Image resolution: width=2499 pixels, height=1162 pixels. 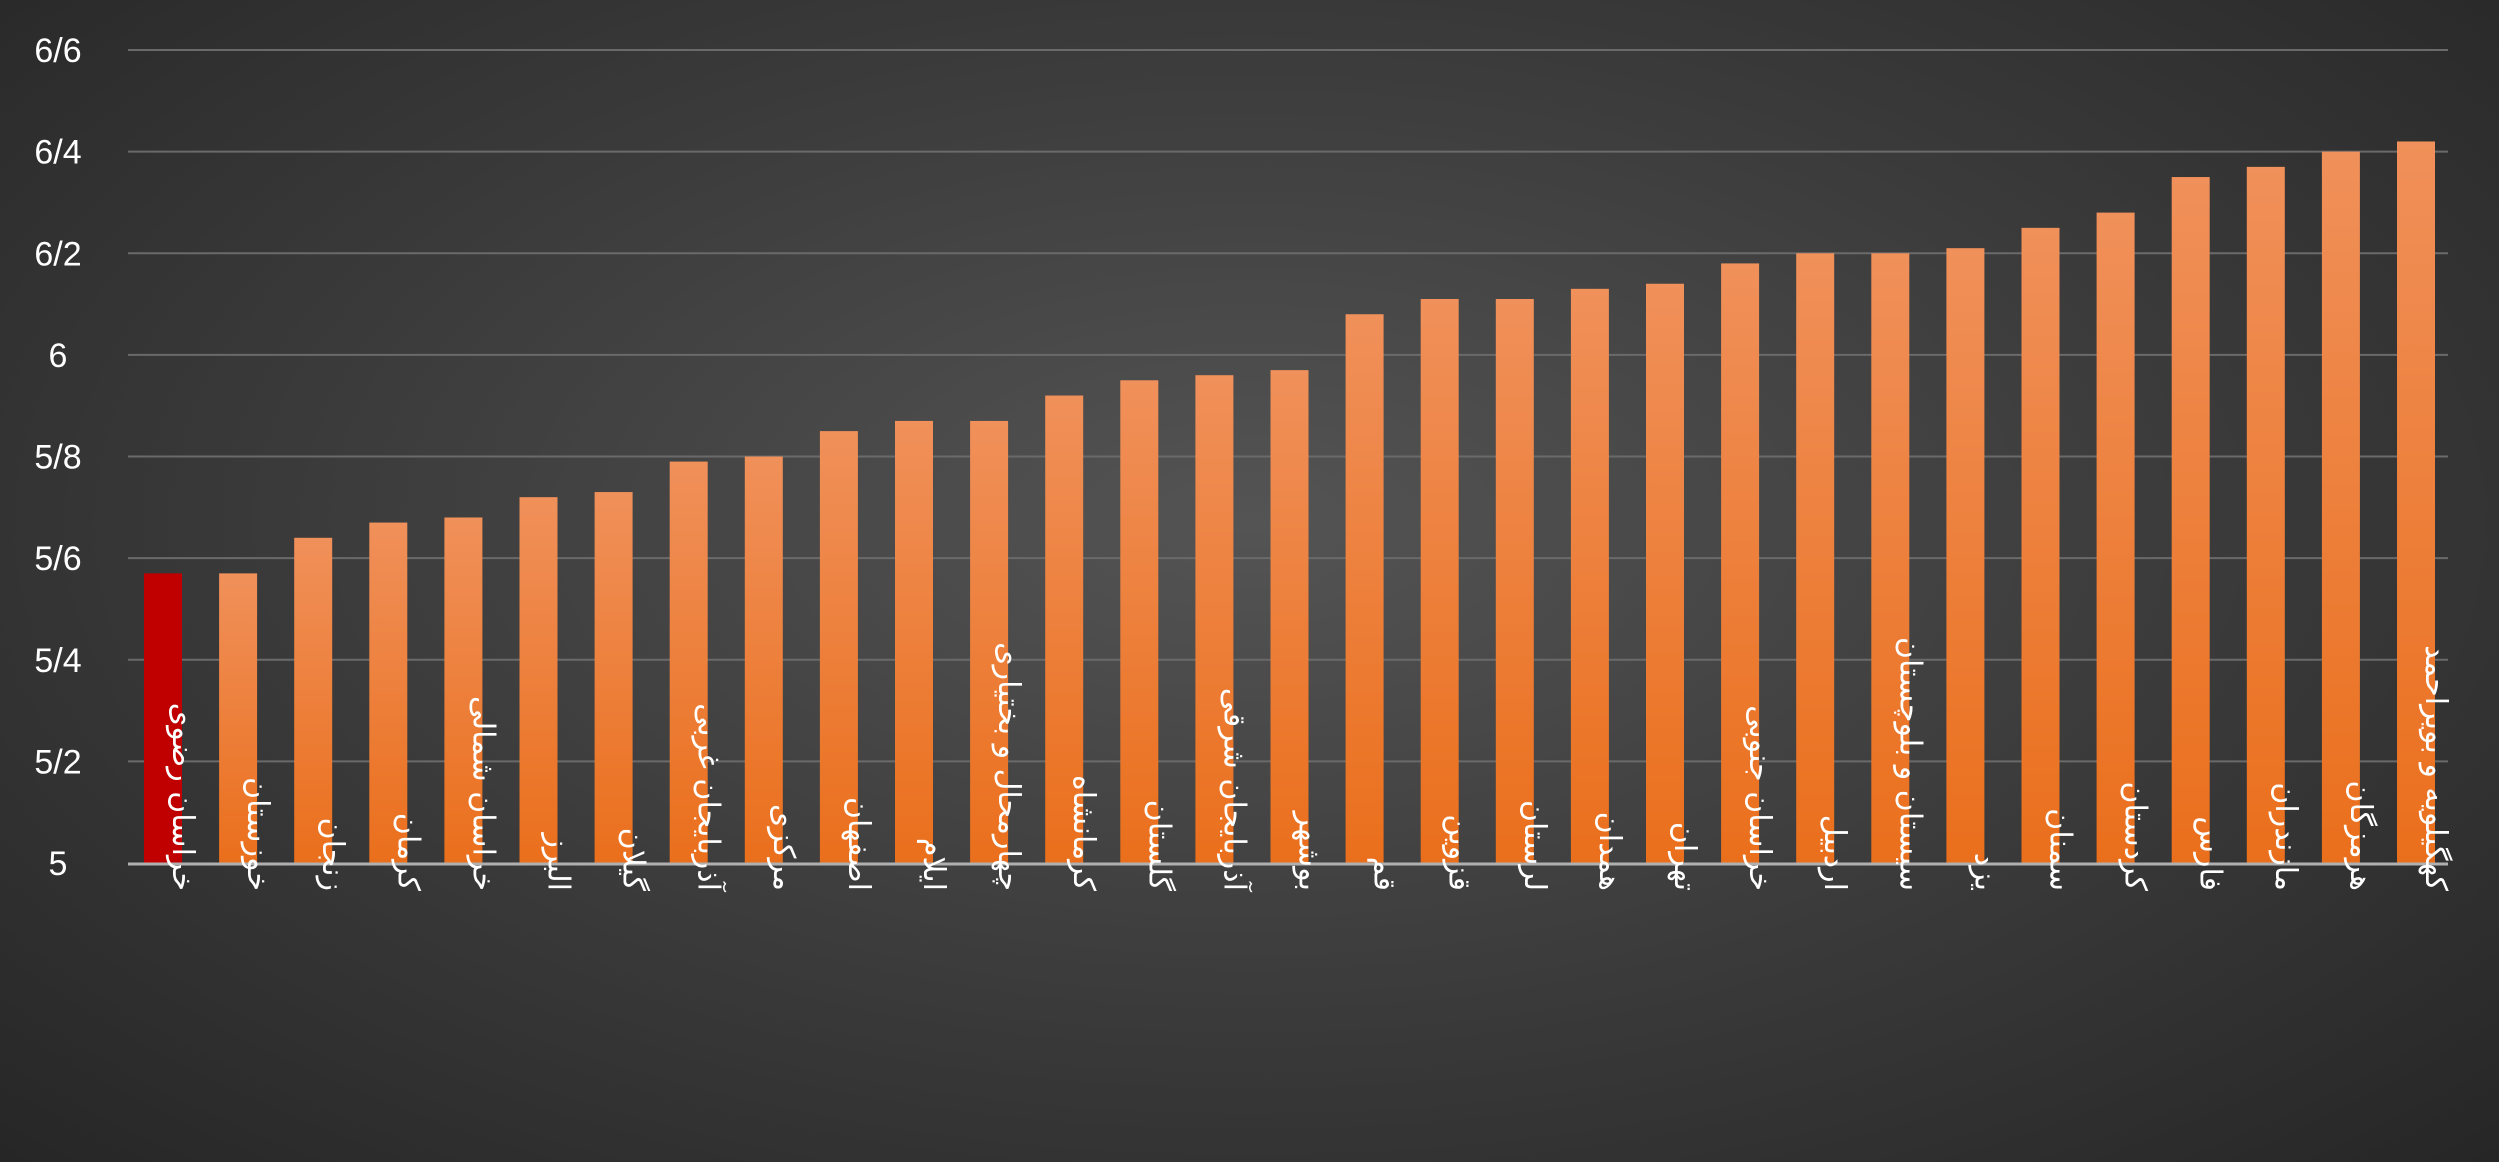 I want to click on x-tick-label: آذربایجان غربی, so click(x=709, y=797).